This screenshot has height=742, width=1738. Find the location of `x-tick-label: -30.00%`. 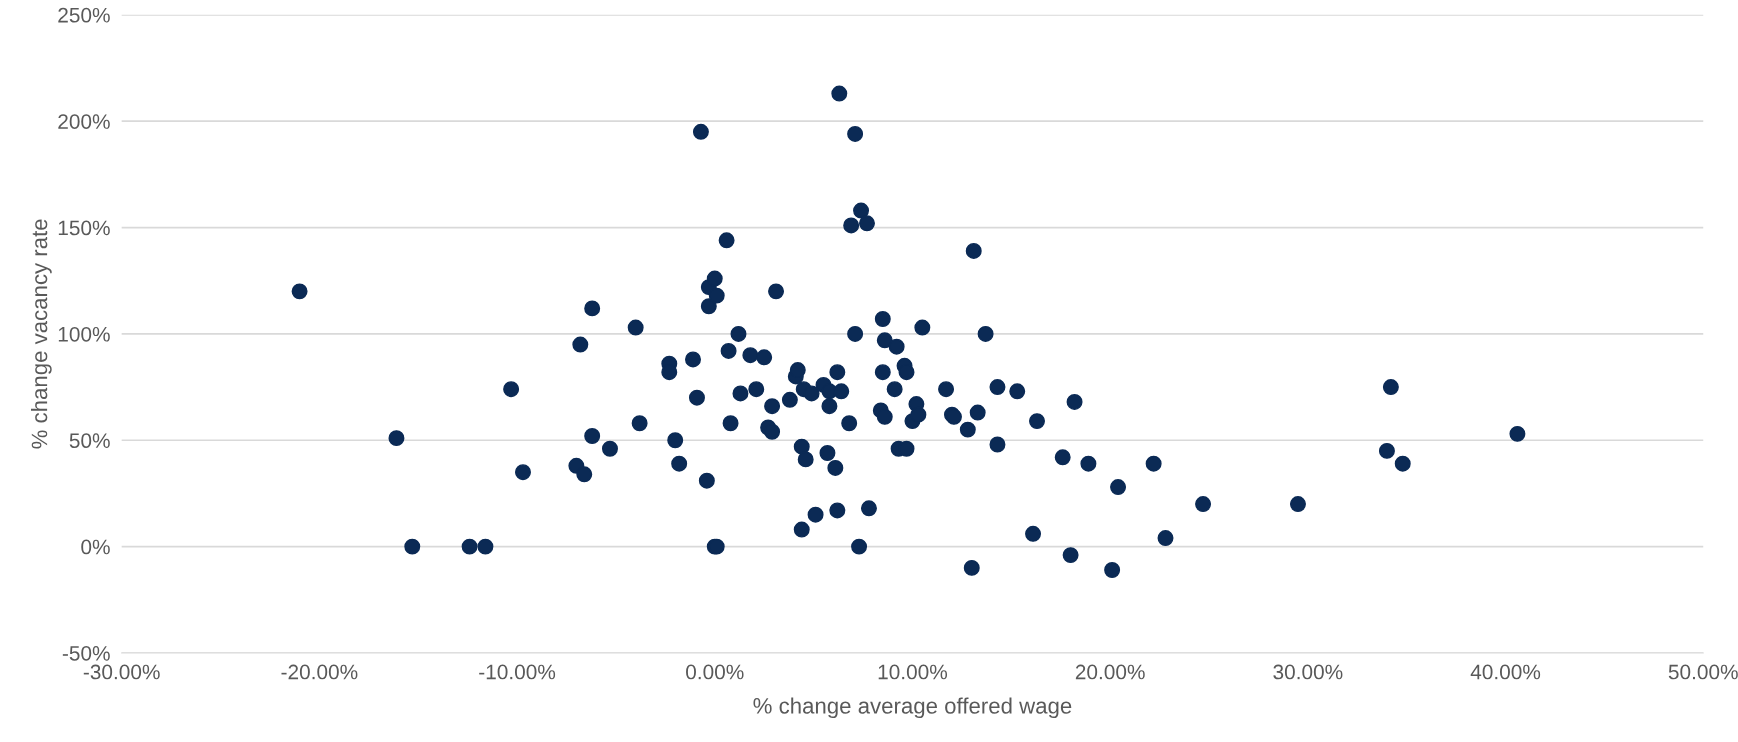

x-tick-label: -30.00% is located at coordinates (121, 672).